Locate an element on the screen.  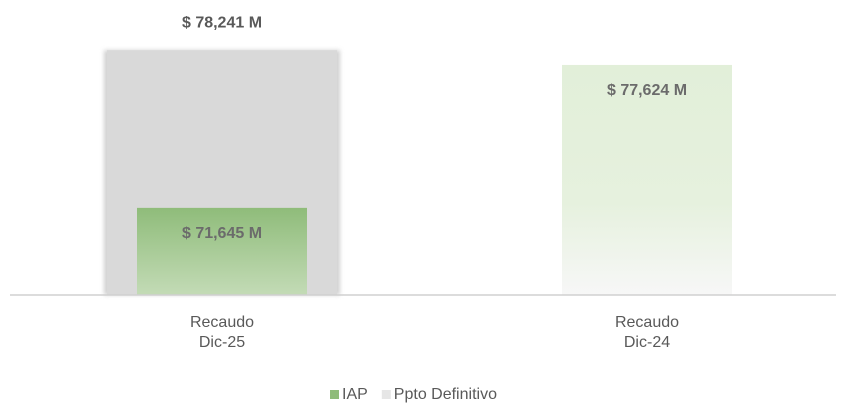
value-label: $ 78,241 M is located at coordinates (222, 22).